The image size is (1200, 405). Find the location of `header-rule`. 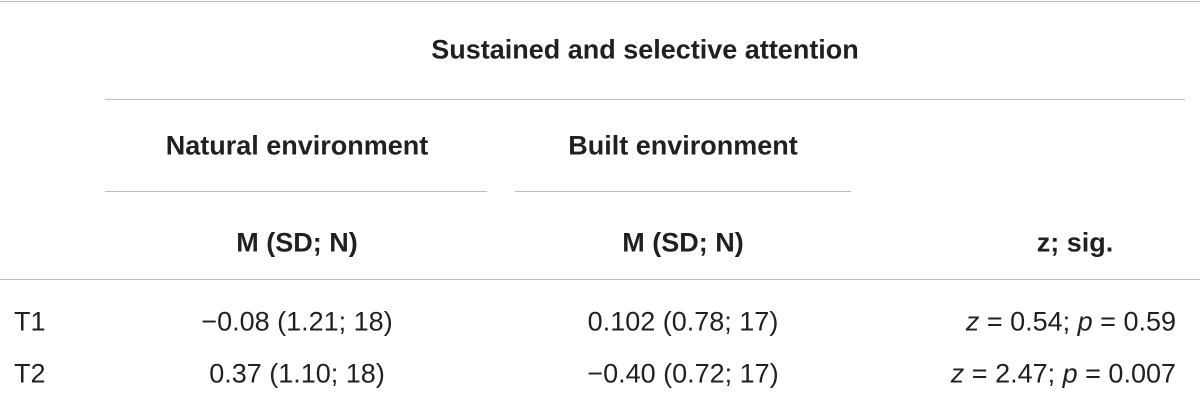

header-rule is located at coordinates (600, 279).